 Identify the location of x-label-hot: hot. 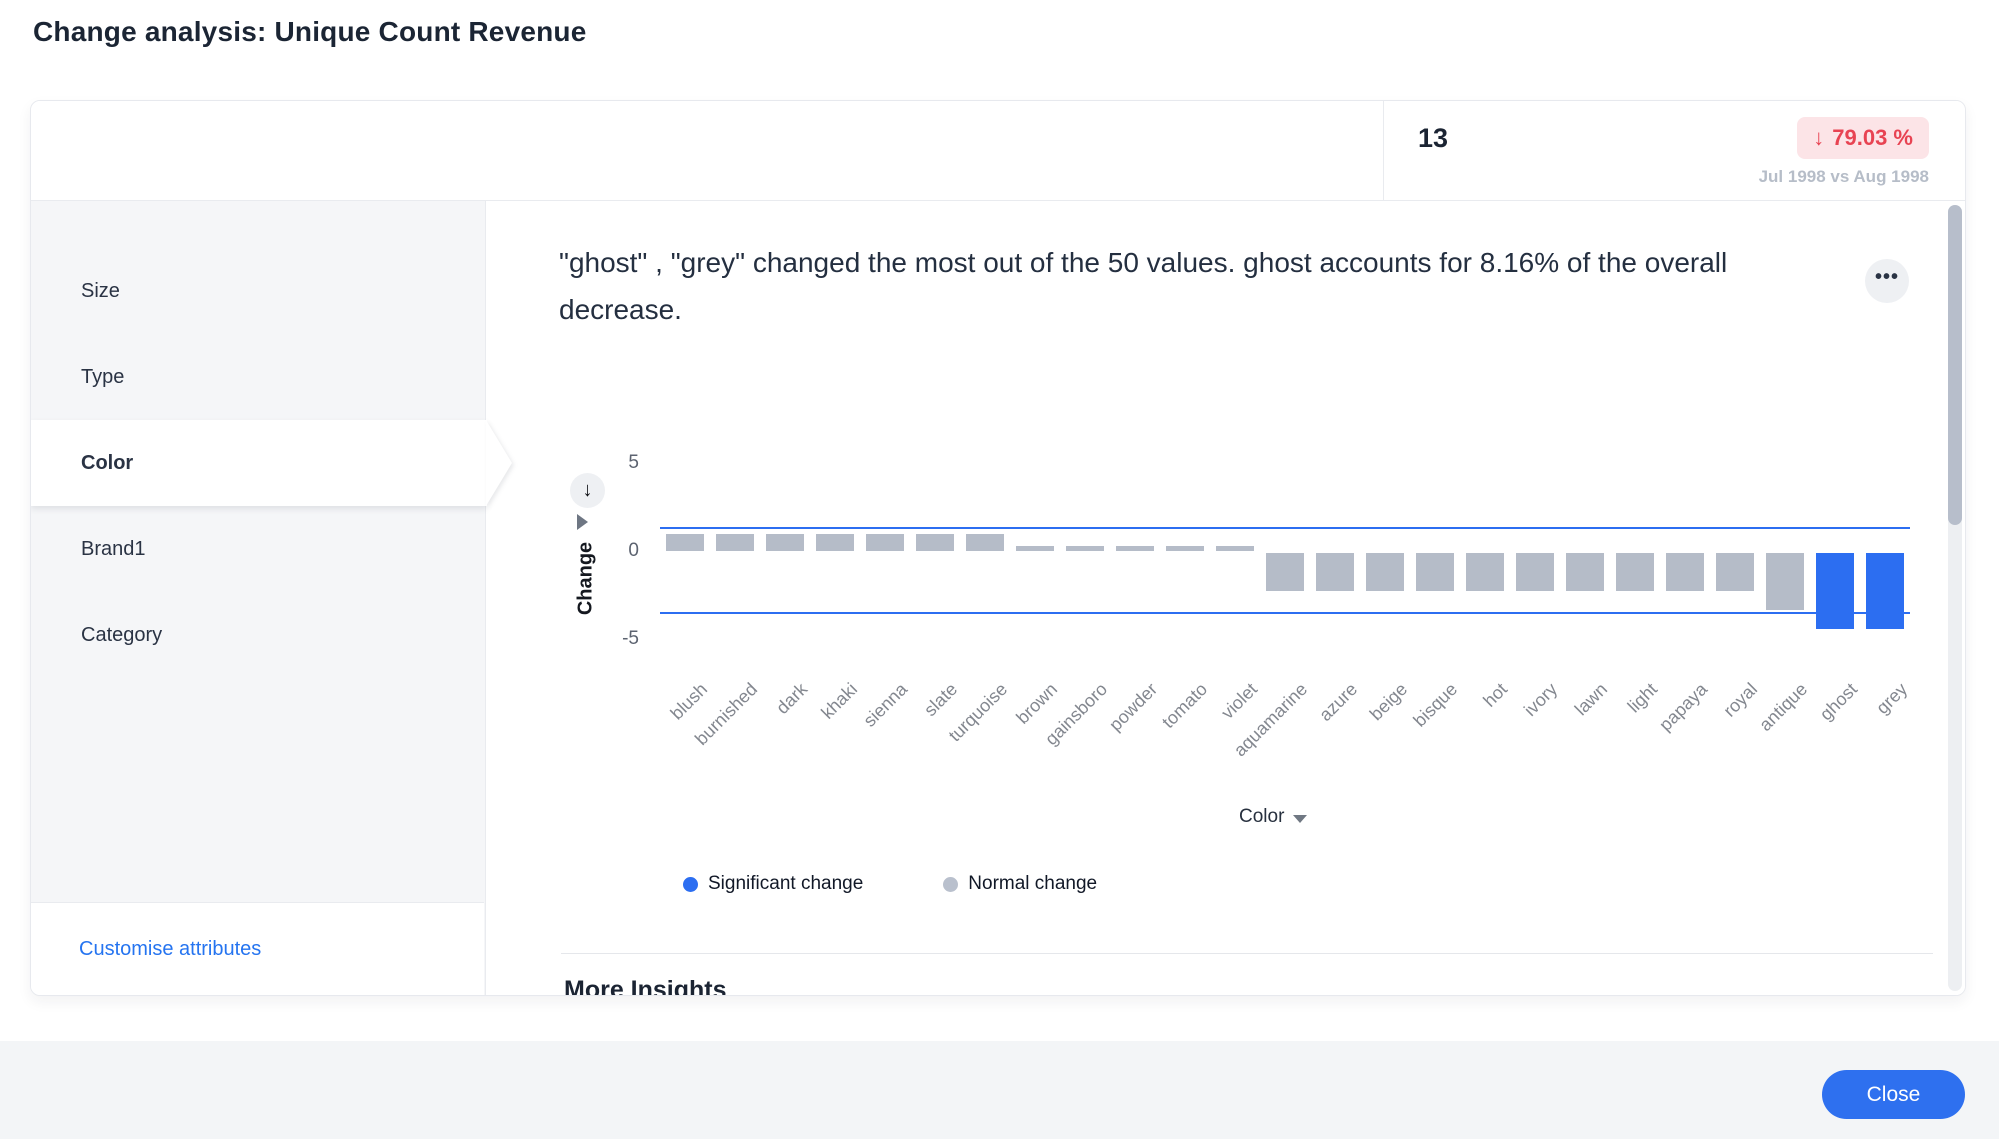
(1495, 695).